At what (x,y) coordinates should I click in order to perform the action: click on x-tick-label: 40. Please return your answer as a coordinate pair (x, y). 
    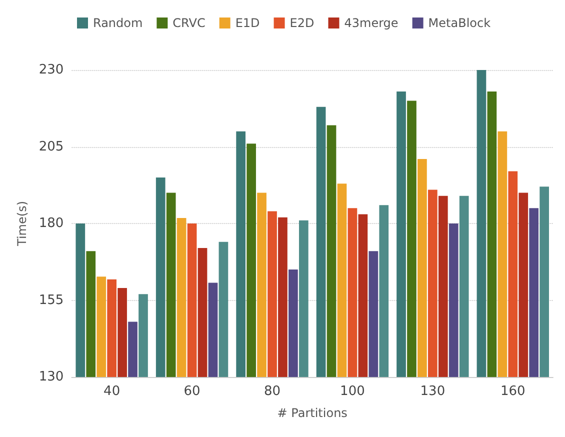
    Looking at the image, I should click on (112, 391).